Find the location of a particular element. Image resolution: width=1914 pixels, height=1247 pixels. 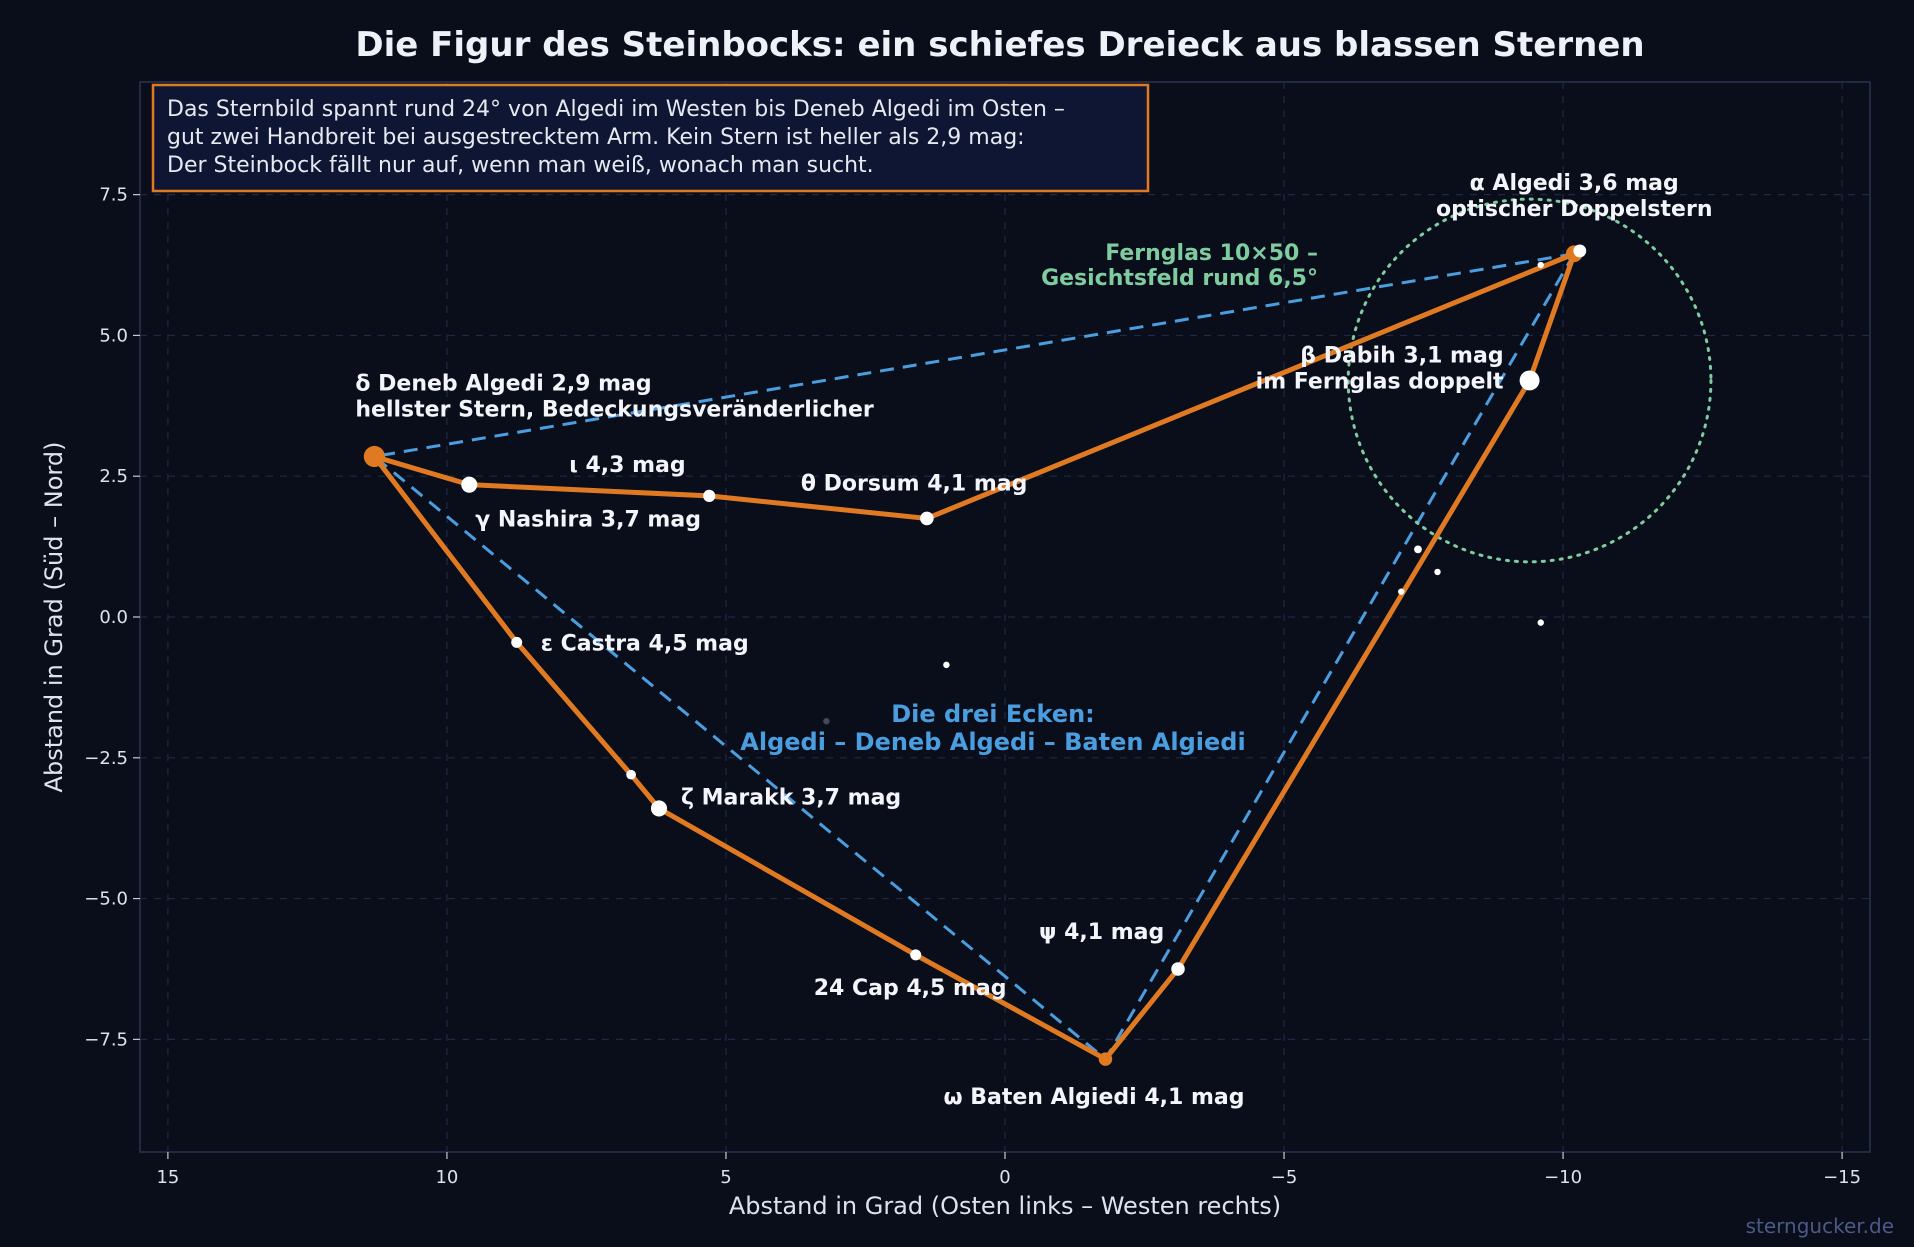

star-label-delta-line-1: δ Deneb Algedi 2,9 mag is located at coordinates (503, 384).